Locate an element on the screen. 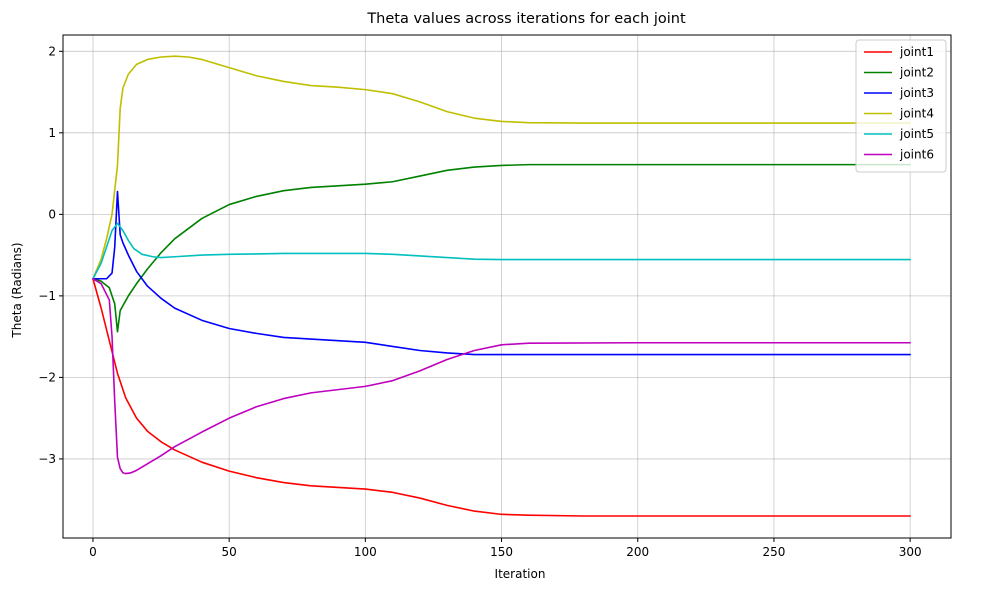 The width and height of the screenshot is (989, 594). x-tick-label: 150 is located at coordinates (501, 552).